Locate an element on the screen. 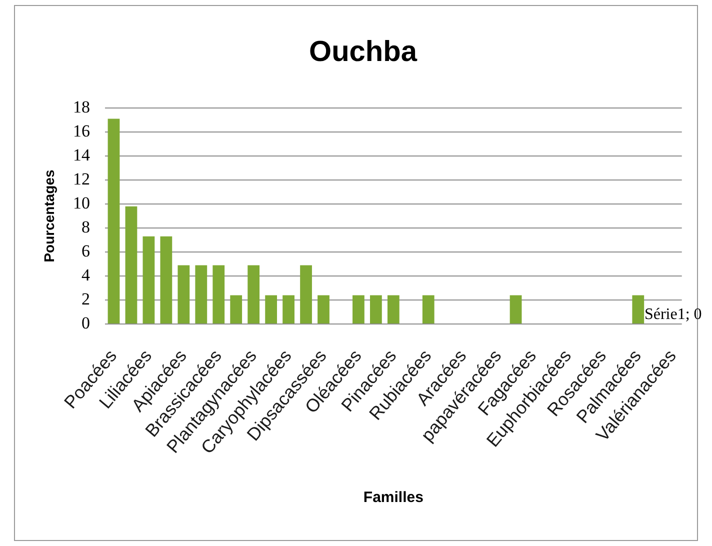 The image size is (712, 546). y-tick-label: 6 is located at coordinates (86, 250).